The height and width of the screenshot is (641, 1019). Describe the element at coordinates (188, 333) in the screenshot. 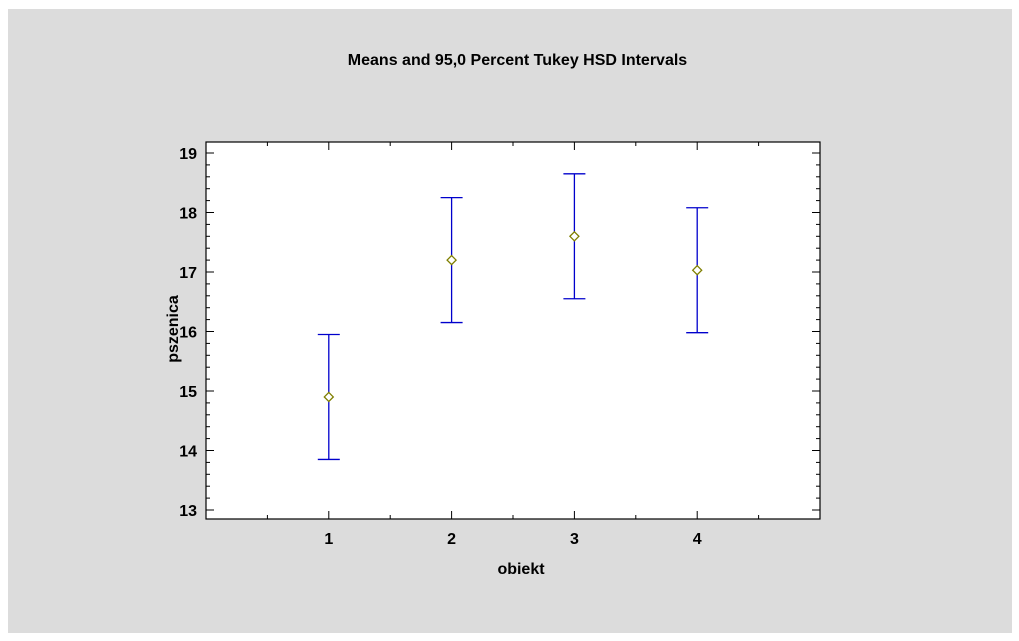

I see `y-tick-label: 16` at that location.